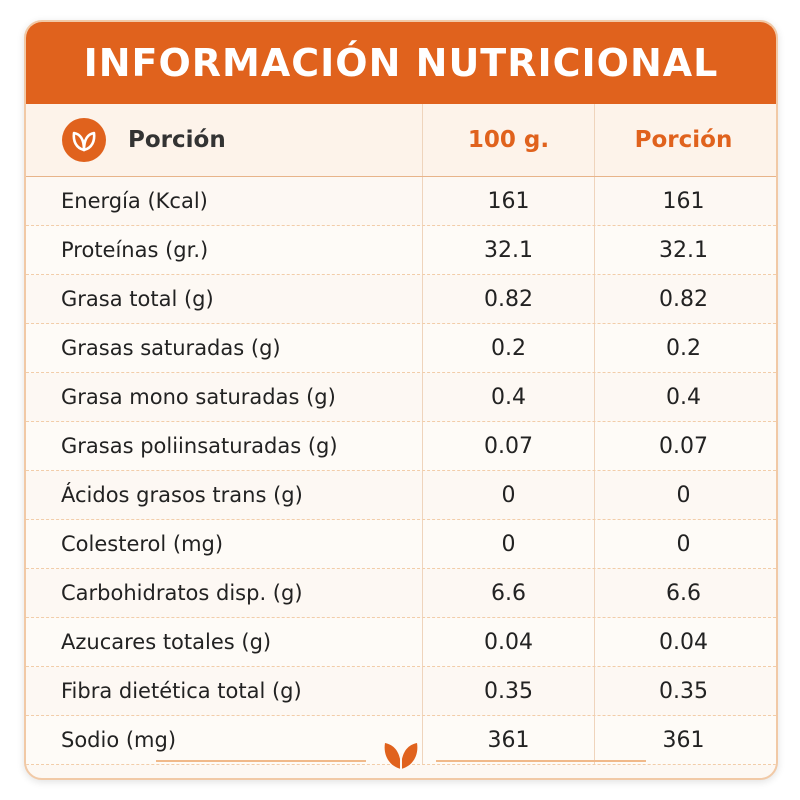 The image size is (800, 800). What do you see at coordinates (261, 761) in the screenshot?
I see `footer-divider-left` at bounding box center [261, 761].